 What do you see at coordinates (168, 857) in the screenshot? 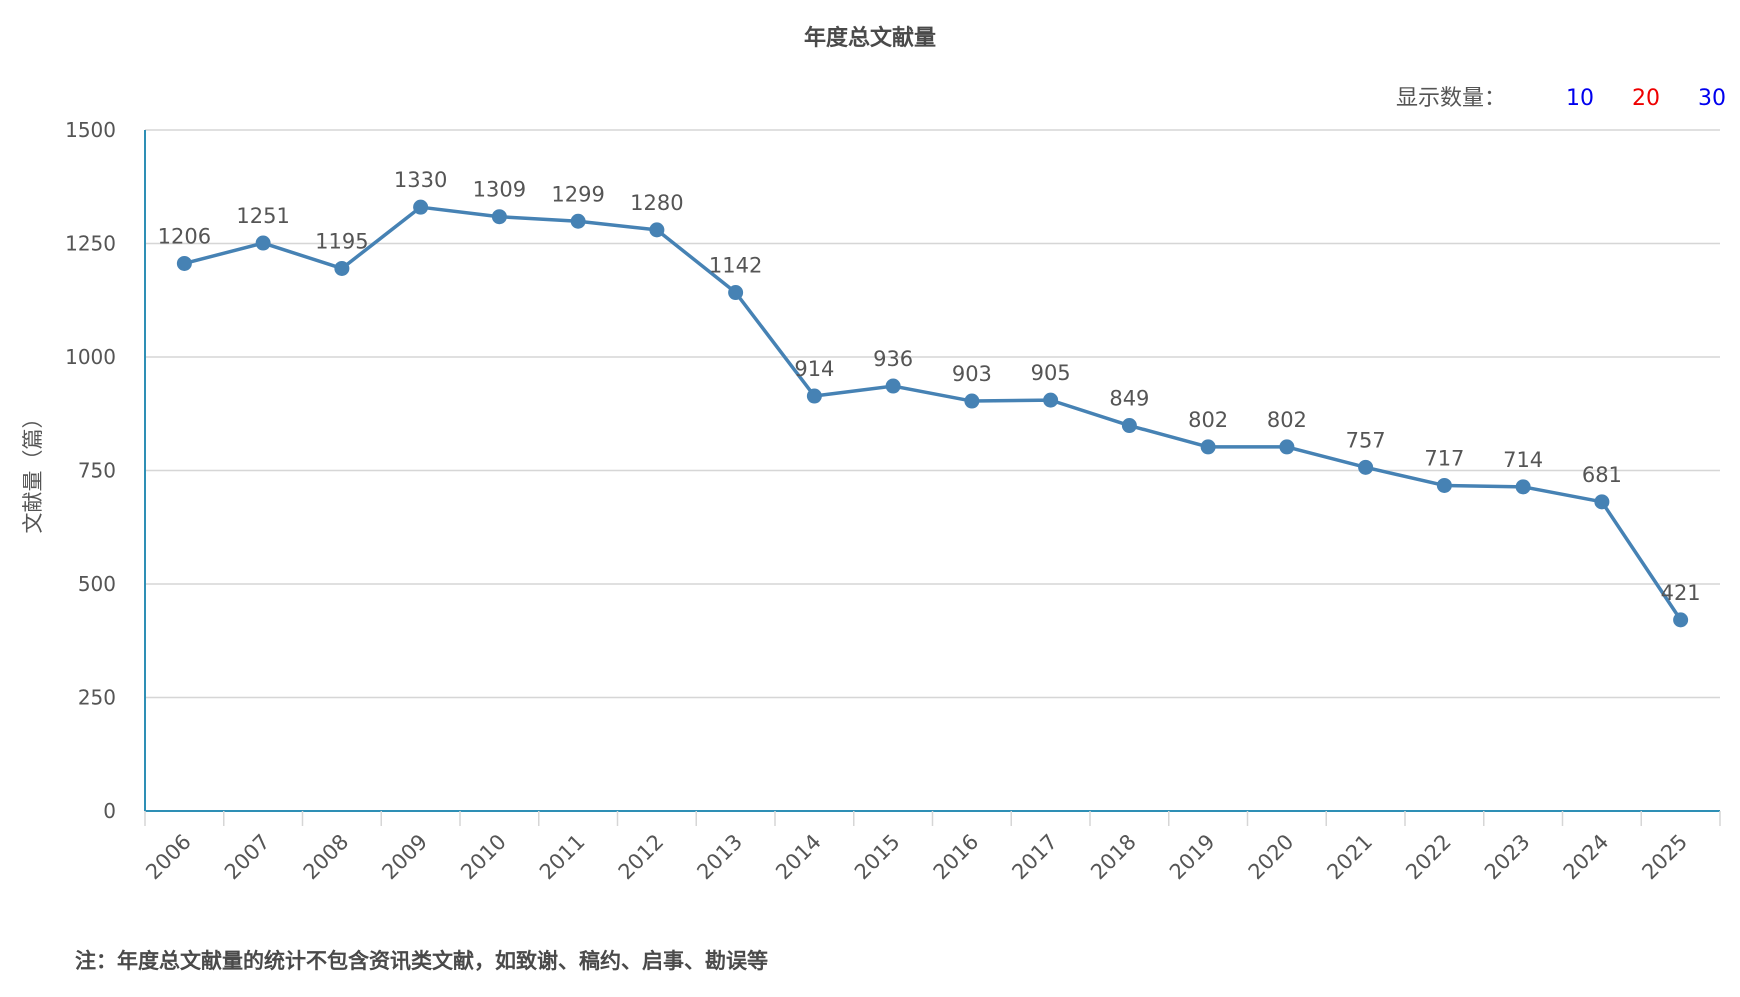
I see `x-tick-label: 2006` at bounding box center [168, 857].